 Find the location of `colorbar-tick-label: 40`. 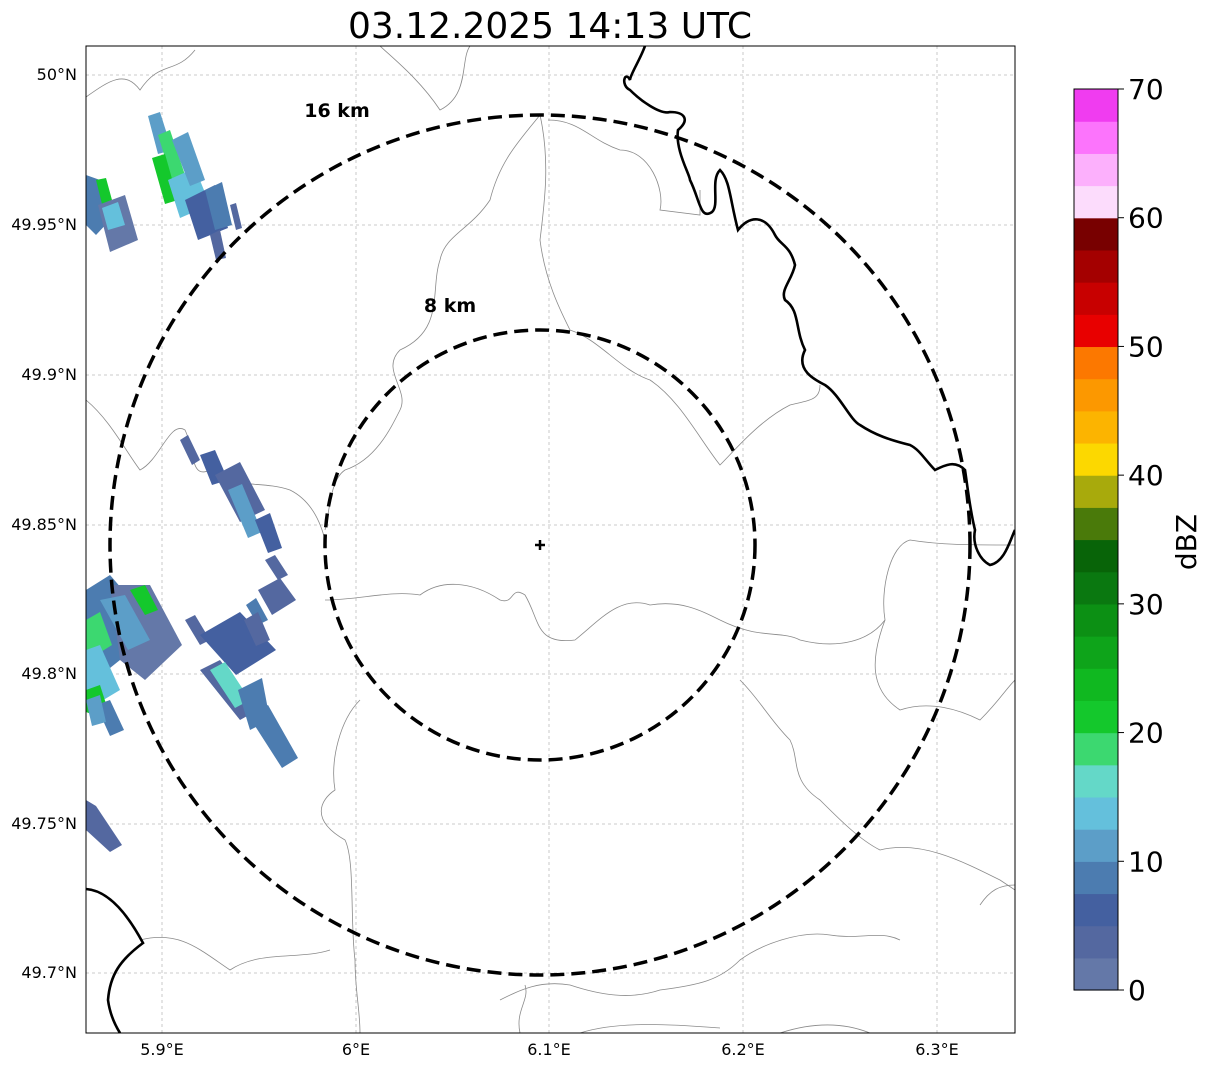

colorbar-tick-label: 40 is located at coordinates (1146, 475).